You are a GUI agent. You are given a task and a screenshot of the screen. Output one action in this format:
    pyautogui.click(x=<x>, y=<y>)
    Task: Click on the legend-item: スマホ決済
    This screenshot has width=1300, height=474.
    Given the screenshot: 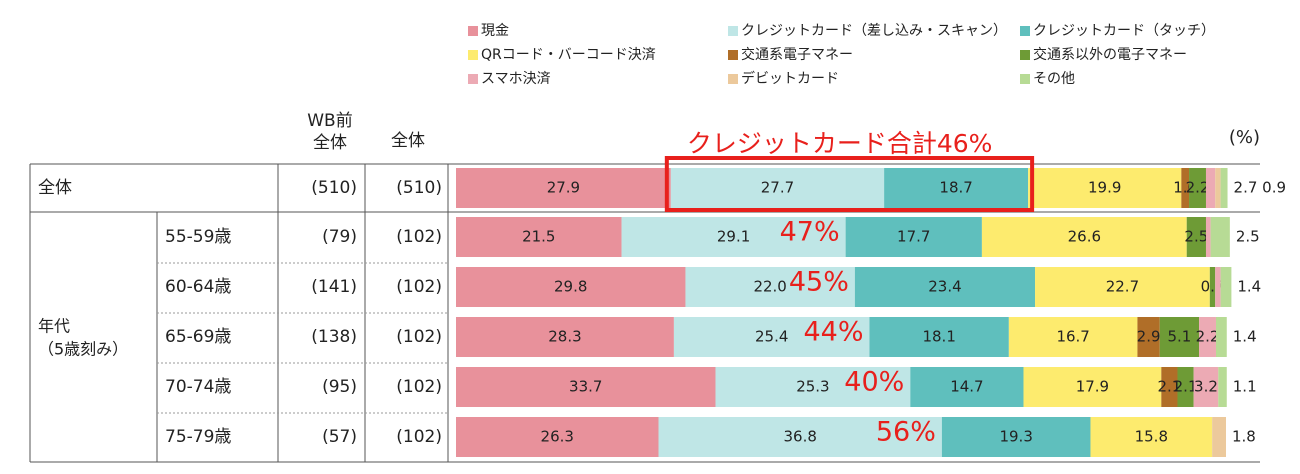 What is the action you would take?
    pyautogui.click(x=509, y=79)
    